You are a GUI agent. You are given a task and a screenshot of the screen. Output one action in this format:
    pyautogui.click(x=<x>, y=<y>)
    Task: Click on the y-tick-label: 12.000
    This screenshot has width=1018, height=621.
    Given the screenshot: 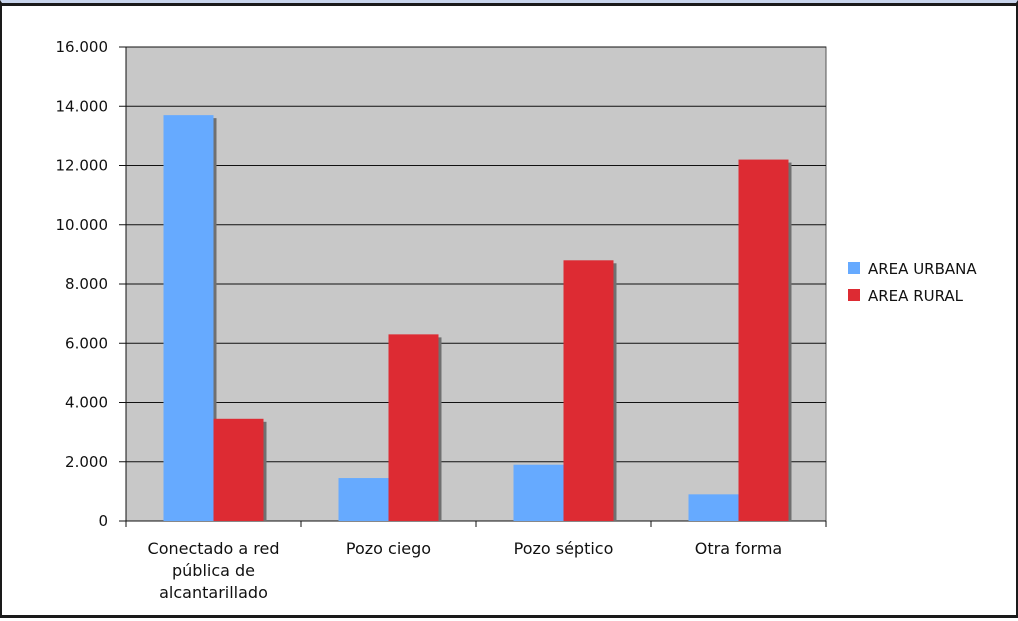 What is the action you would take?
    pyautogui.click(x=82, y=166)
    